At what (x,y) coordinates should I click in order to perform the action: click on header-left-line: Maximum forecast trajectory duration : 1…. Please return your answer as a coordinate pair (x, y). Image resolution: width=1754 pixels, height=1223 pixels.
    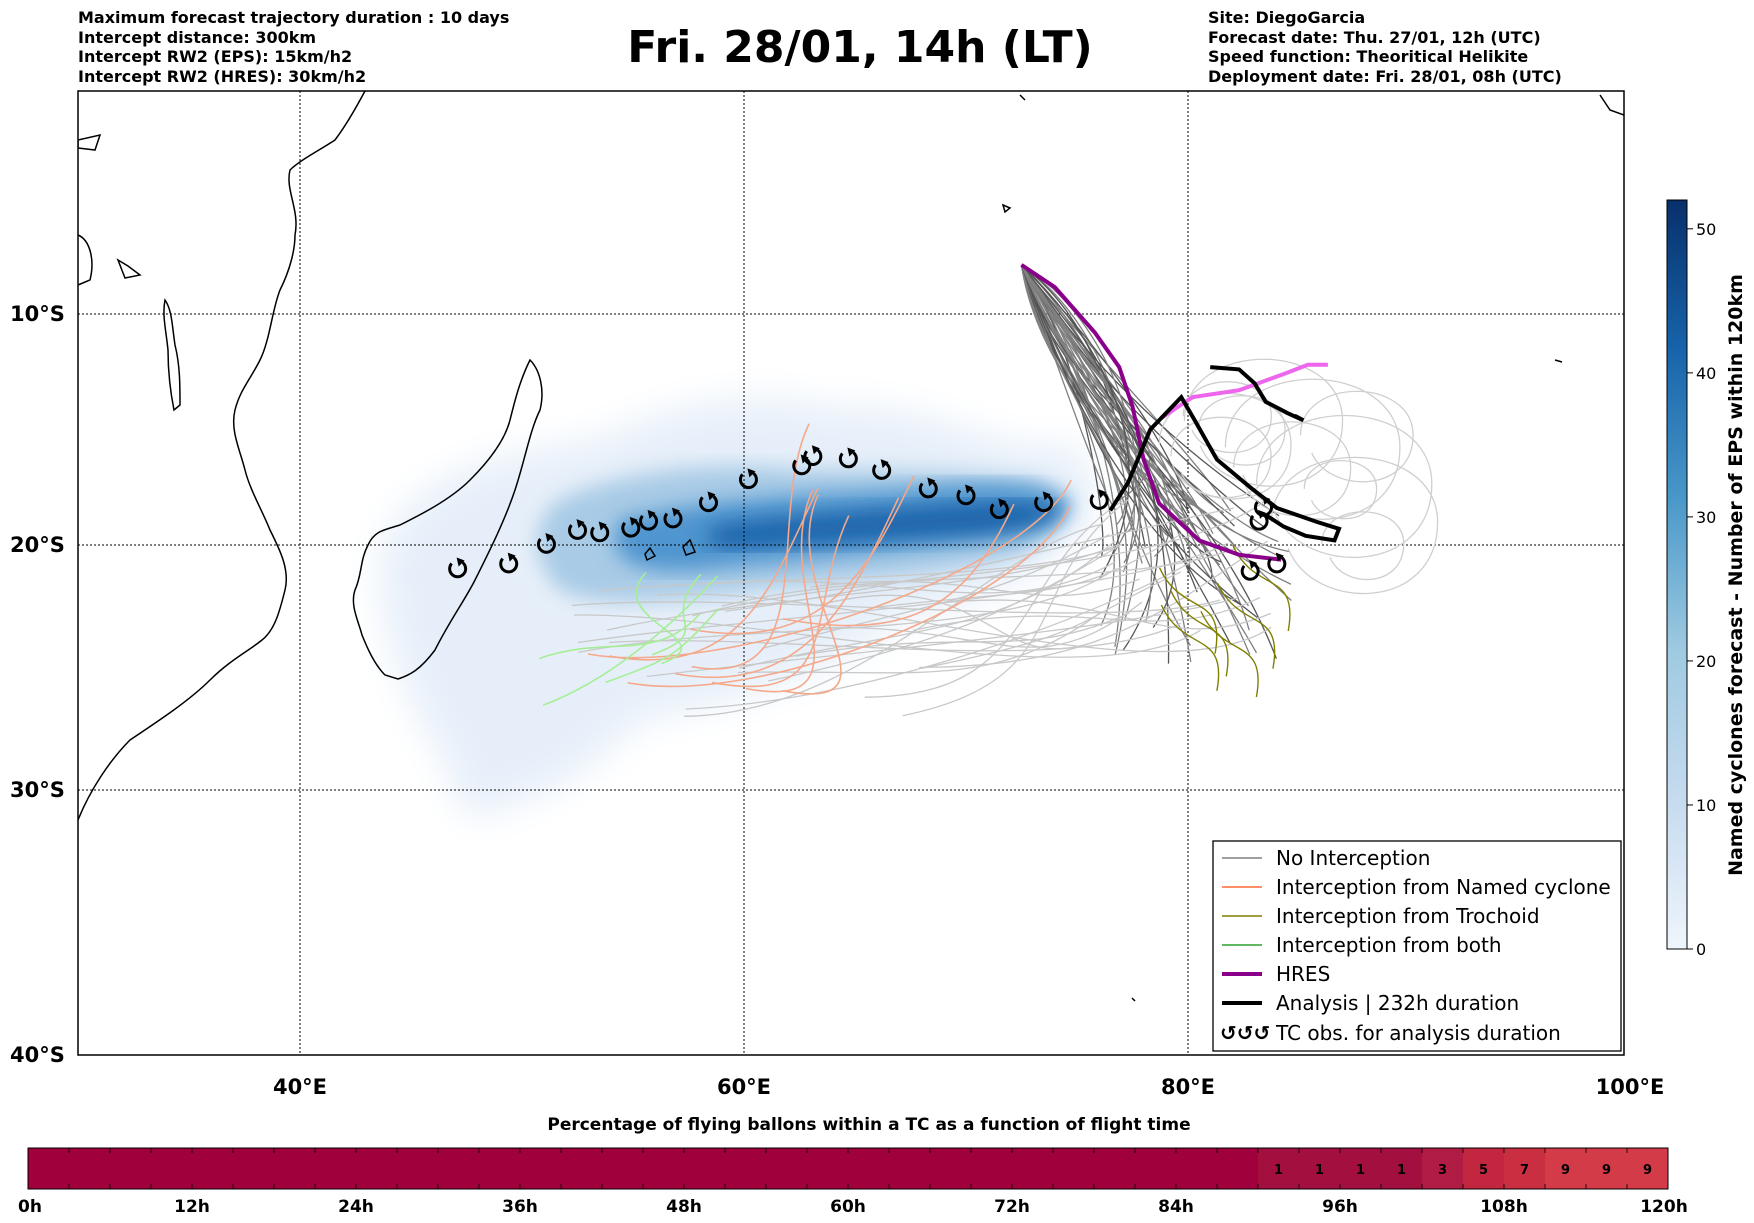
    Looking at the image, I should click on (294, 17).